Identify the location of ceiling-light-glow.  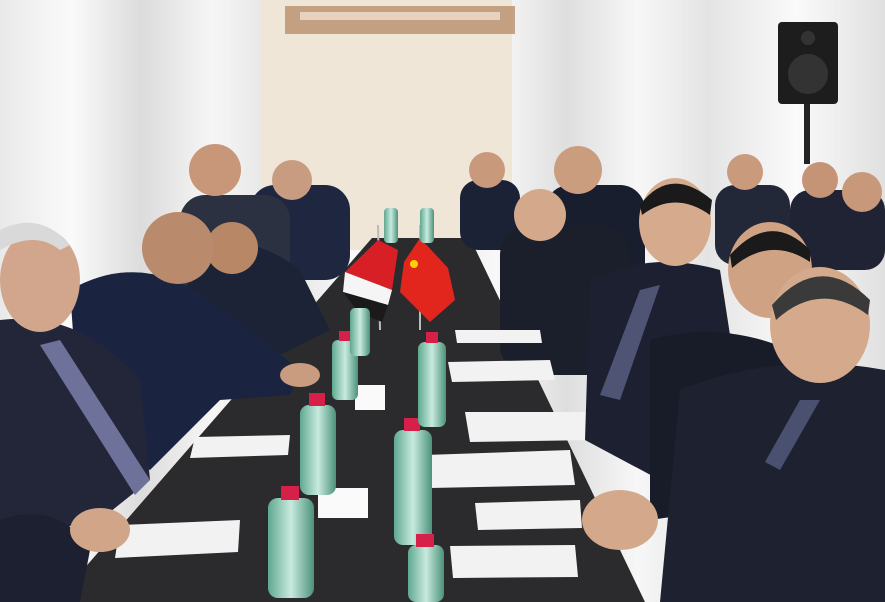
(400, 16).